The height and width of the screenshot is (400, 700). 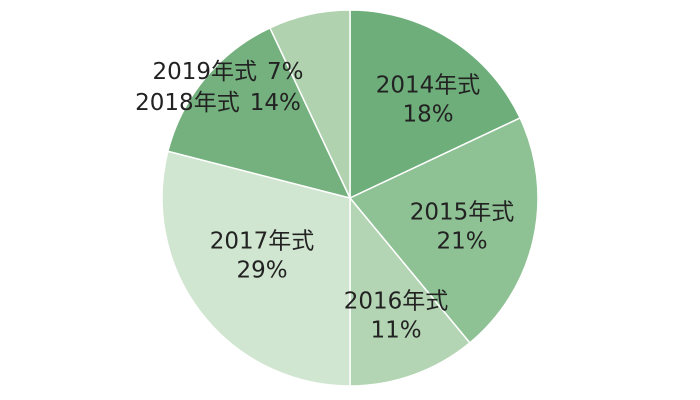 What do you see at coordinates (262, 242) in the screenshot?
I see `category-label: 2017年式` at bounding box center [262, 242].